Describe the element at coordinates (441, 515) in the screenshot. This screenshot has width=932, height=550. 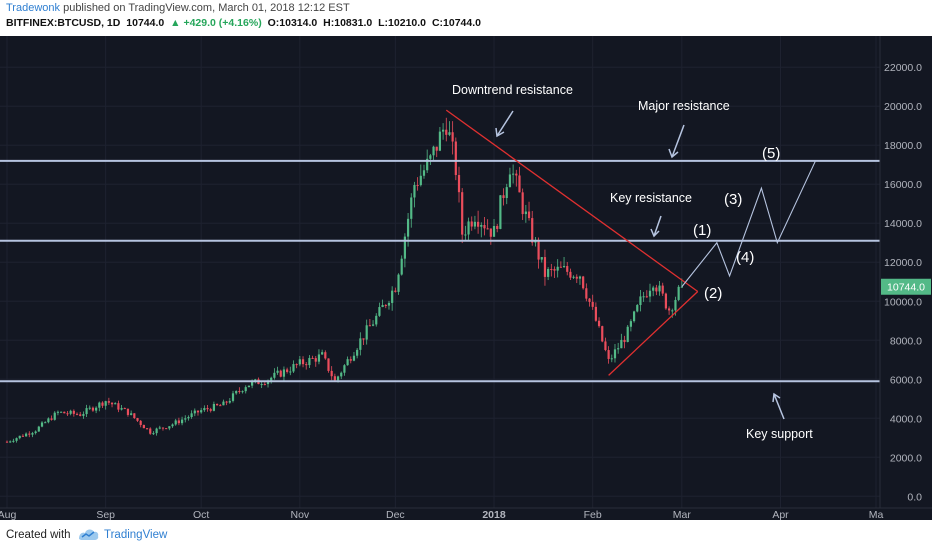
I see `time-axis: Aug Sep Oct Nov Dec 2018 Feb Mar Apr Ma` at that location.